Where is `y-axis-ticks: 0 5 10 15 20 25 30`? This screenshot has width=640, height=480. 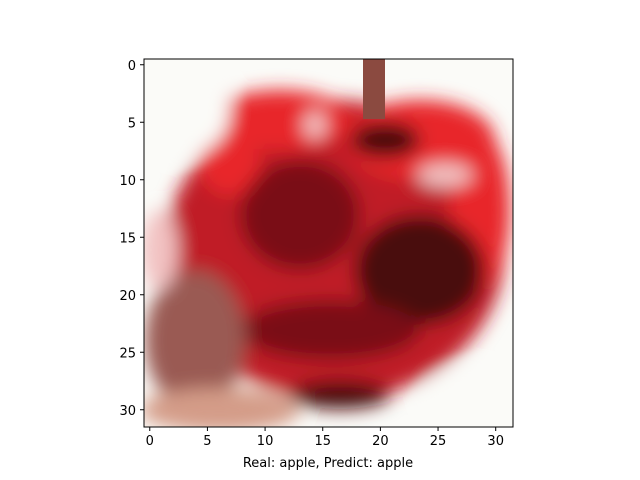
y-axis-ticks: 0 5 10 15 20 25 30 is located at coordinates (131, 239).